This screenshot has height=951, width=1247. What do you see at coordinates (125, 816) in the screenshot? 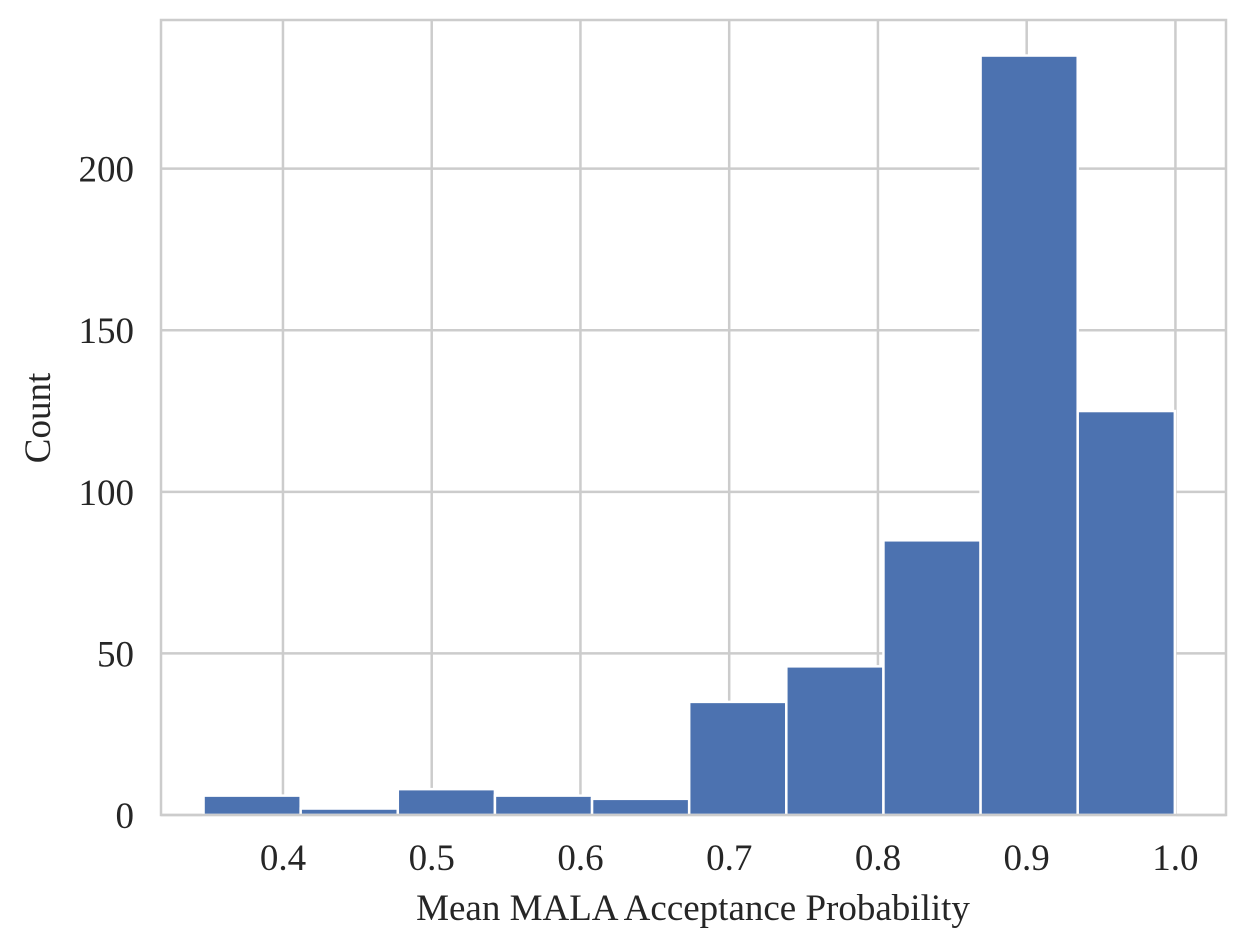
I see `y-tick-label: 0` at bounding box center [125, 816].